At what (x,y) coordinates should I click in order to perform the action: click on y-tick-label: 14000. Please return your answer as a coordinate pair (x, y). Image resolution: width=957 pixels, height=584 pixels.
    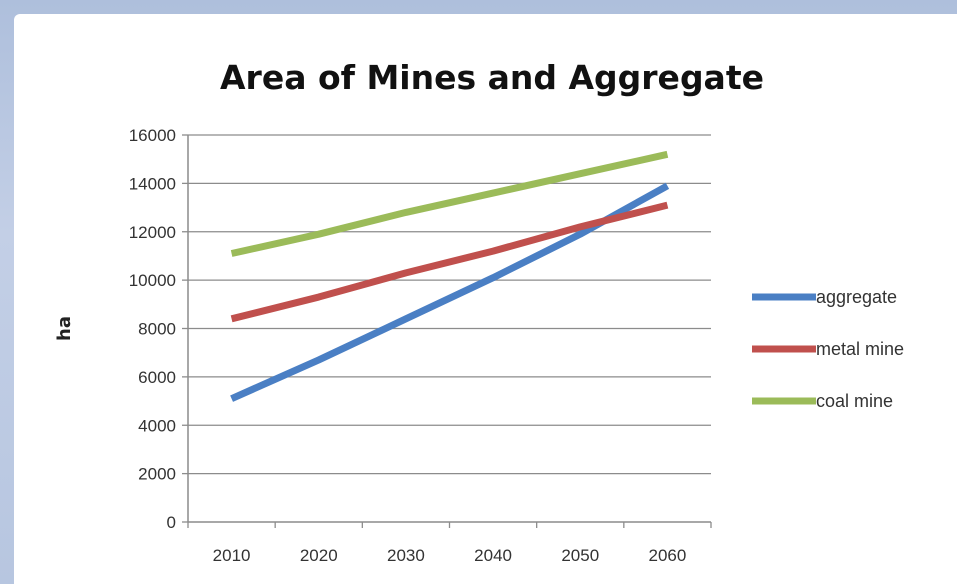
    Looking at the image, I should click on (152, 183).